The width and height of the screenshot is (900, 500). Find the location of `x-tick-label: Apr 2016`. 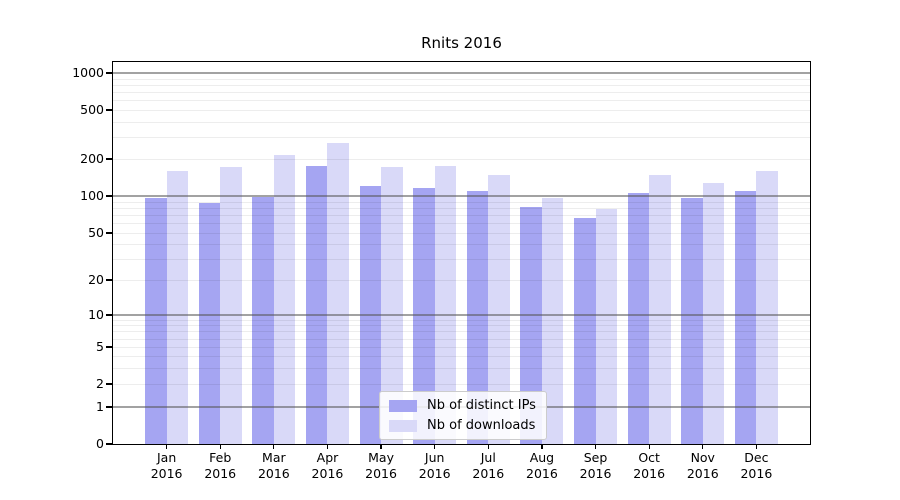

x-tick-label: Apr 2016 is located at coordinates (327, 465).